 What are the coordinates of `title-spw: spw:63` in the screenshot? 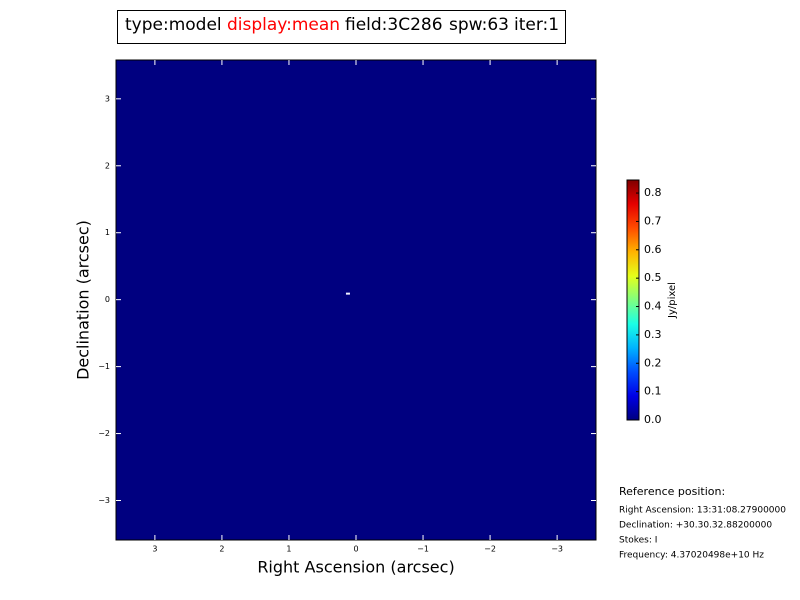 It's located at (479, 25).